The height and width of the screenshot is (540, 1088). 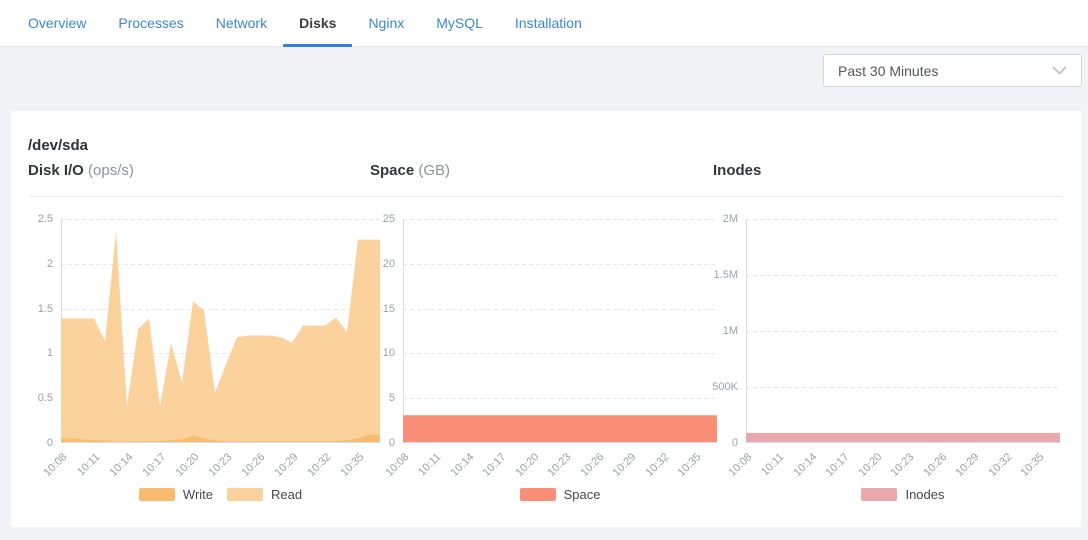 I want to click on title-separator, so click(x=545, y=196).